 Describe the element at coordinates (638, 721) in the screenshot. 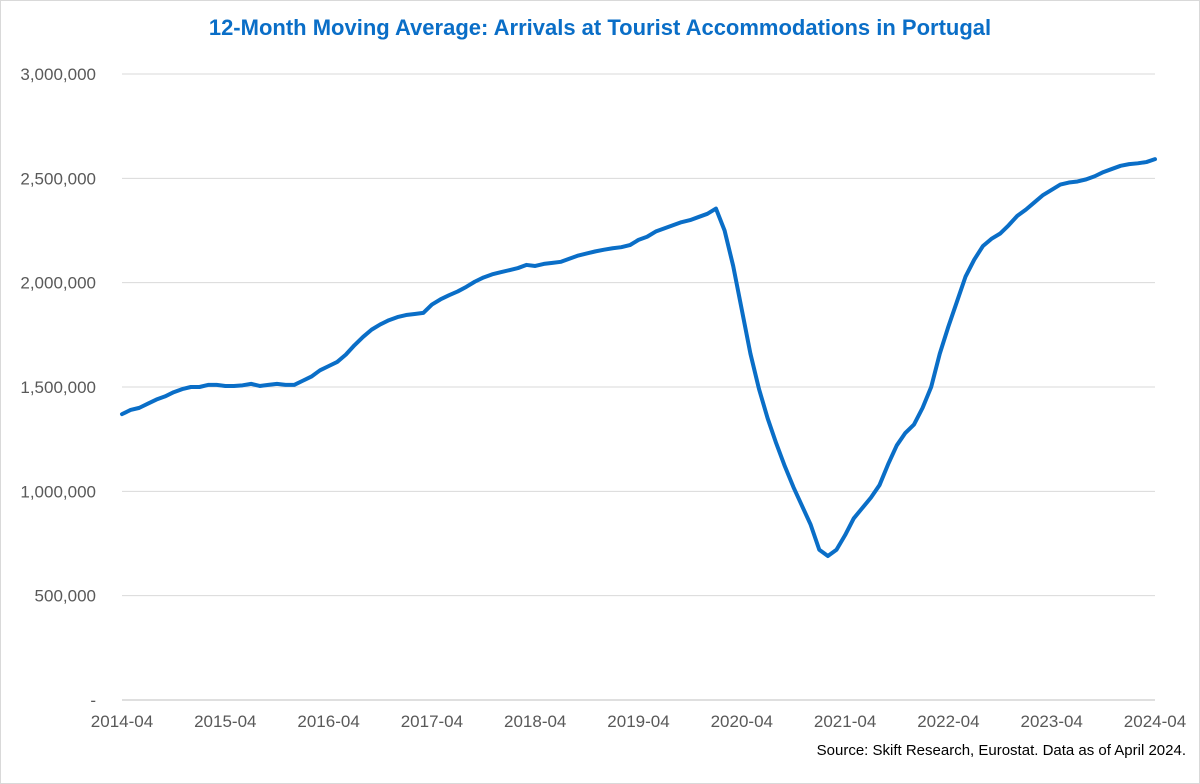

I see `x-tick-label: 2019-04` at that location.